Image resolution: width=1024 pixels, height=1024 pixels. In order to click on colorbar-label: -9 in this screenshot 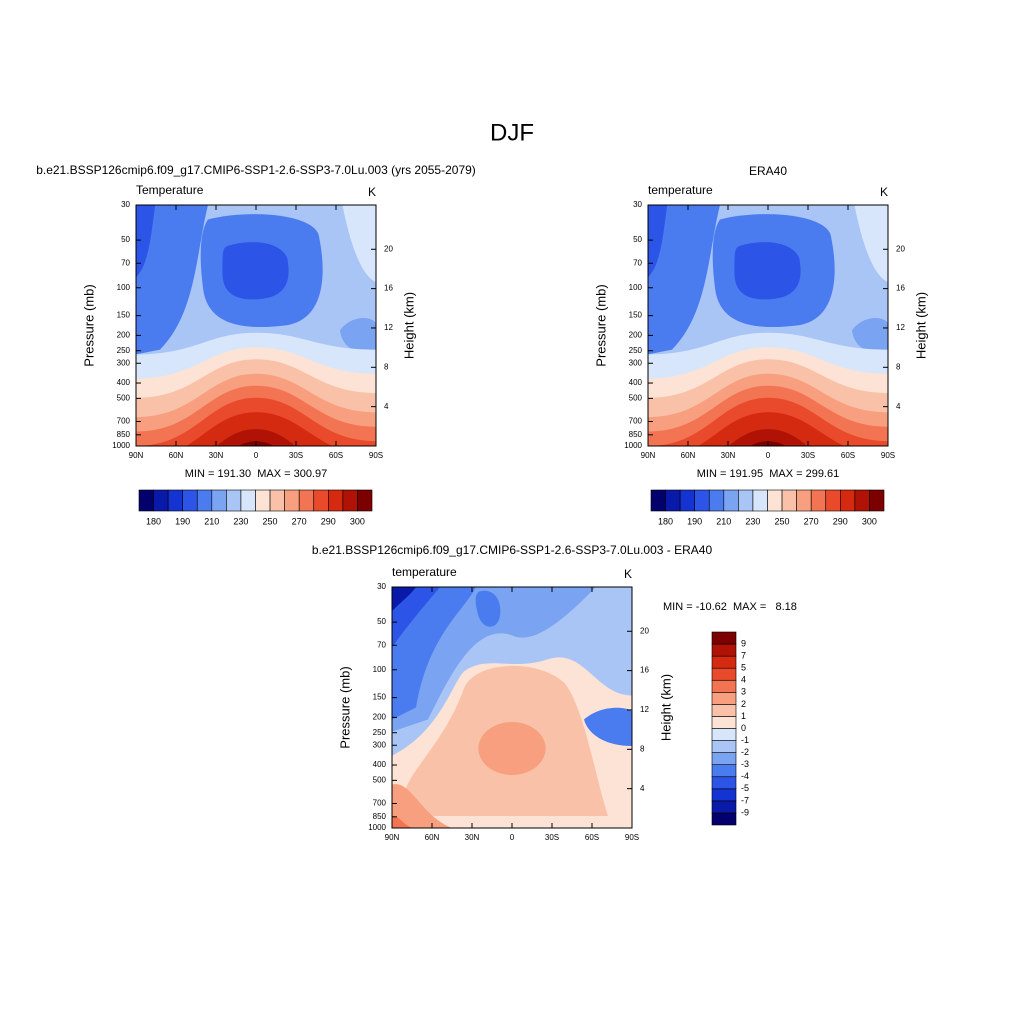, I will do `click(745, 812)`.